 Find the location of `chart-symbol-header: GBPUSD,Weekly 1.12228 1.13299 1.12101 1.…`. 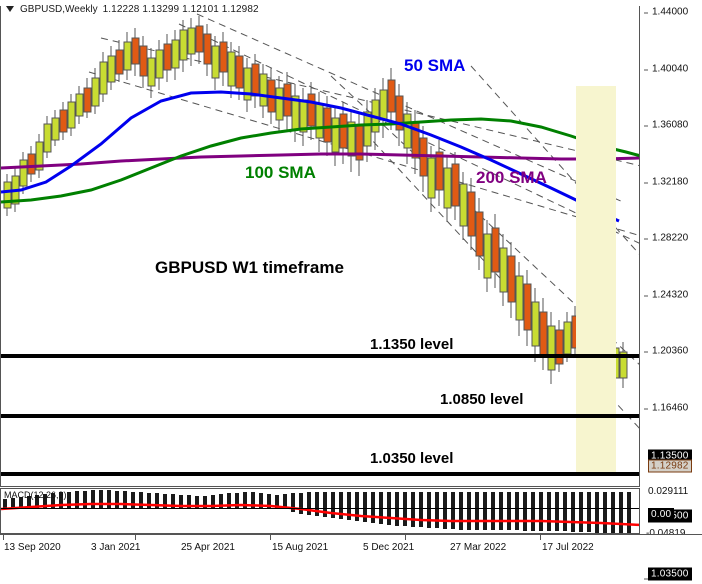

chart-symbol-header: GBPUSD,Weekly 1.12228 1.13299 1.12101 1.… is located at coordinates (132, 9).